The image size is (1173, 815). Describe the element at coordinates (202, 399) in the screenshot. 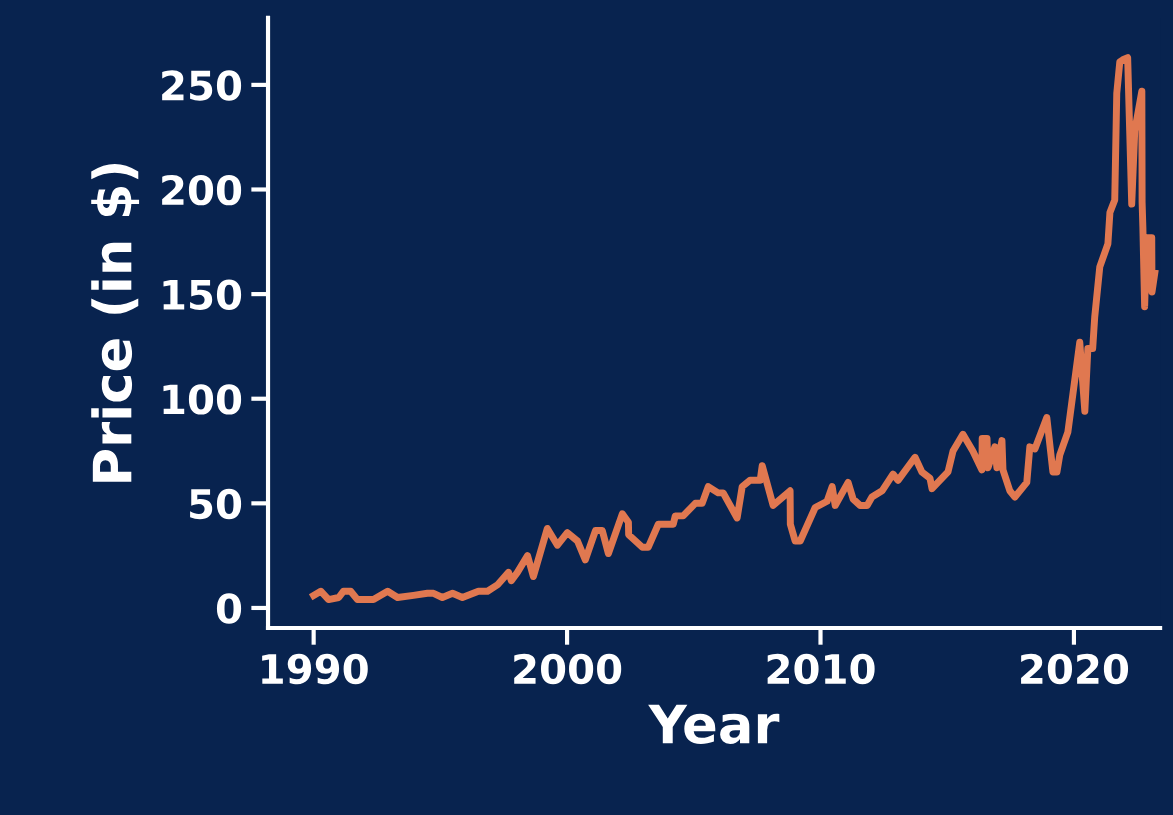

I see `y-tick-label: 100` at that location.